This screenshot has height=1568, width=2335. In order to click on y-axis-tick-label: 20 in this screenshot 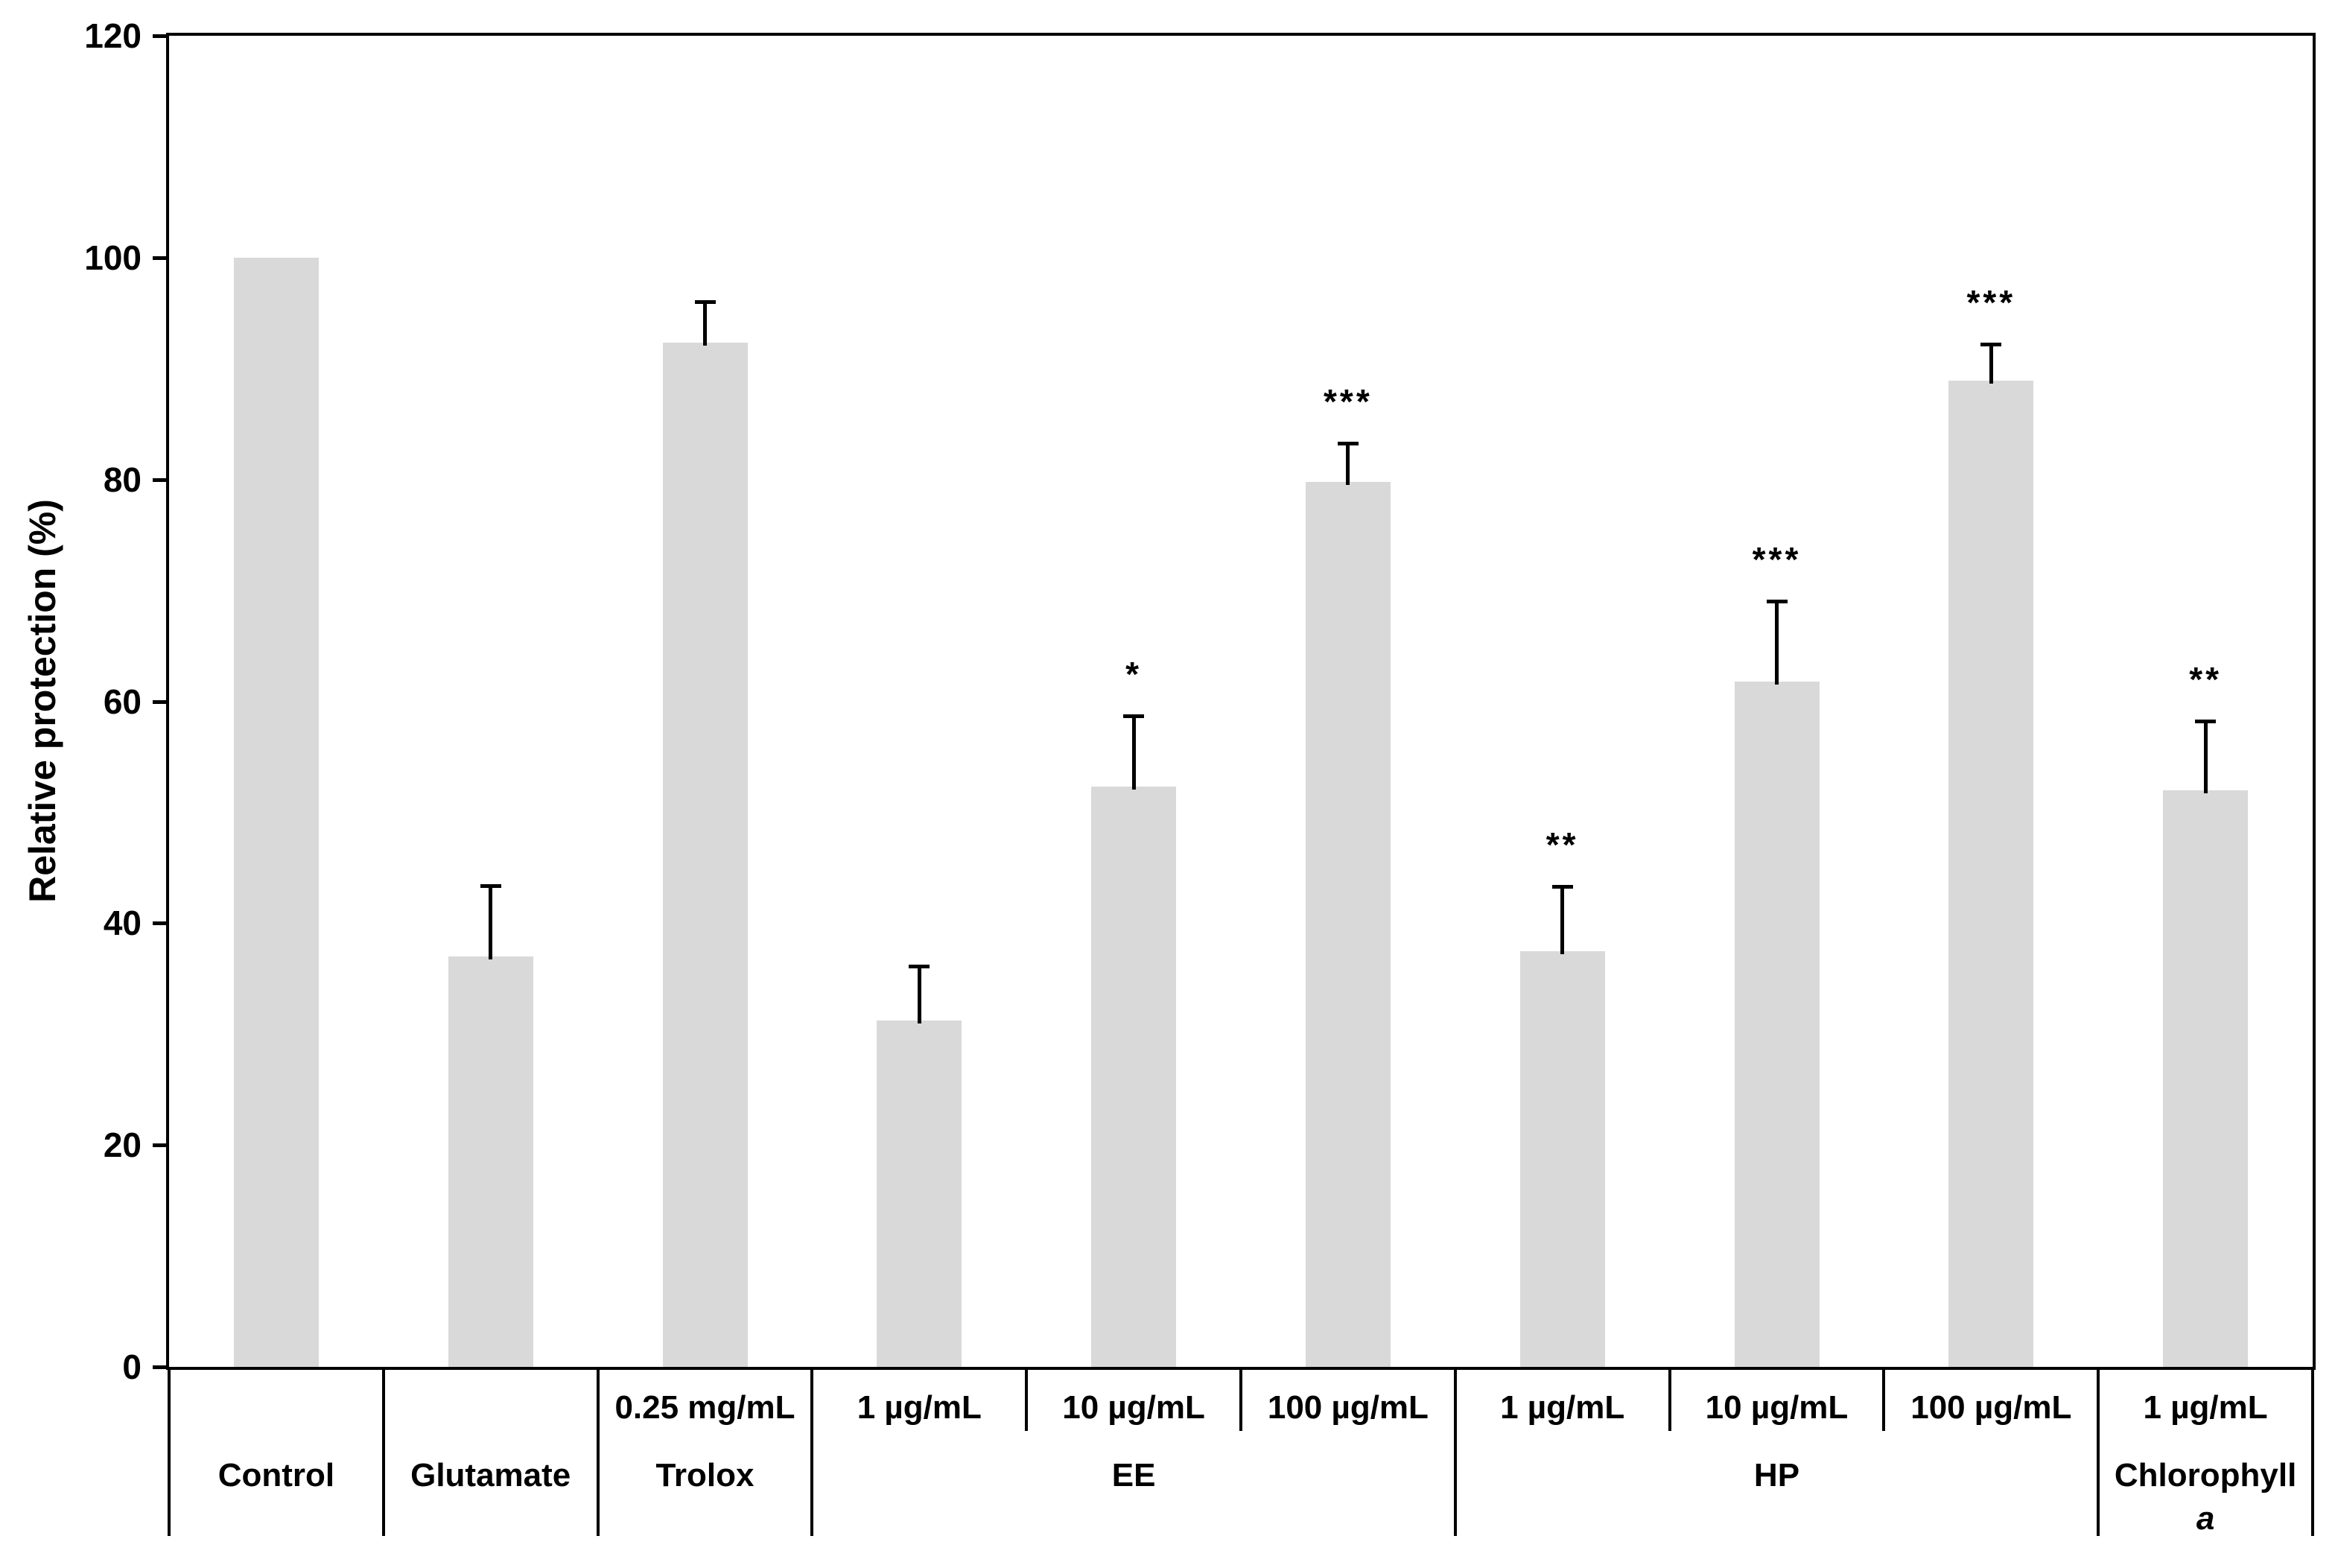, I will do `click(122, 1145)`.